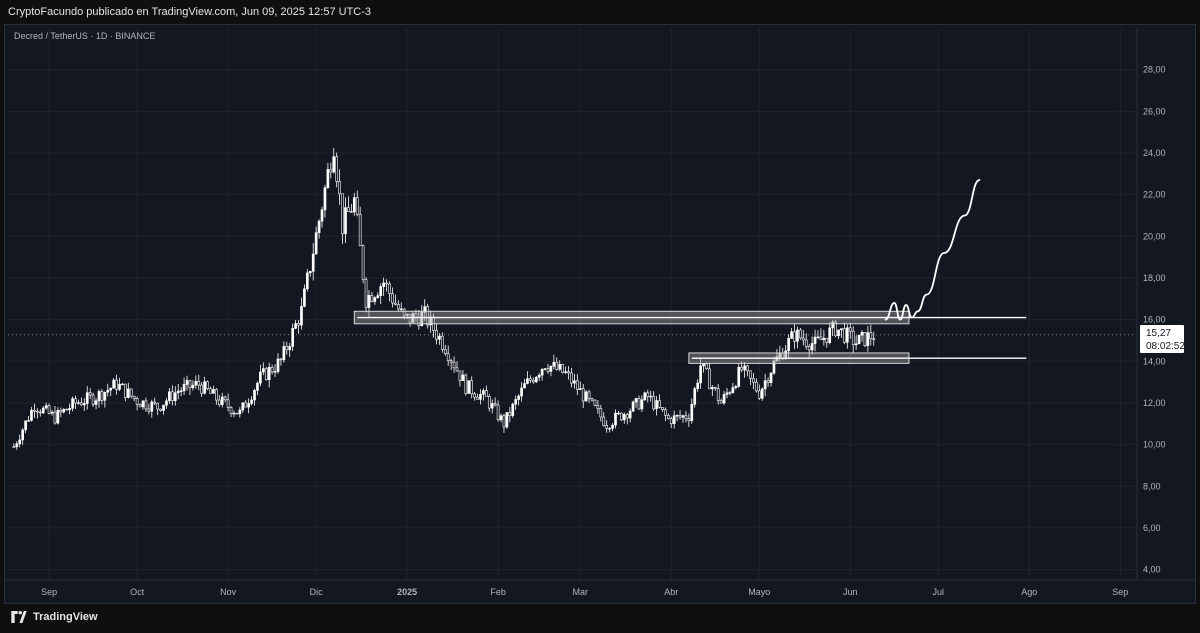 The width and height of the screenshot is (1200, 633). Describe the element at coordinates (19, 617) in the screenshot. I see `tradingview-logo-icon` at that location.